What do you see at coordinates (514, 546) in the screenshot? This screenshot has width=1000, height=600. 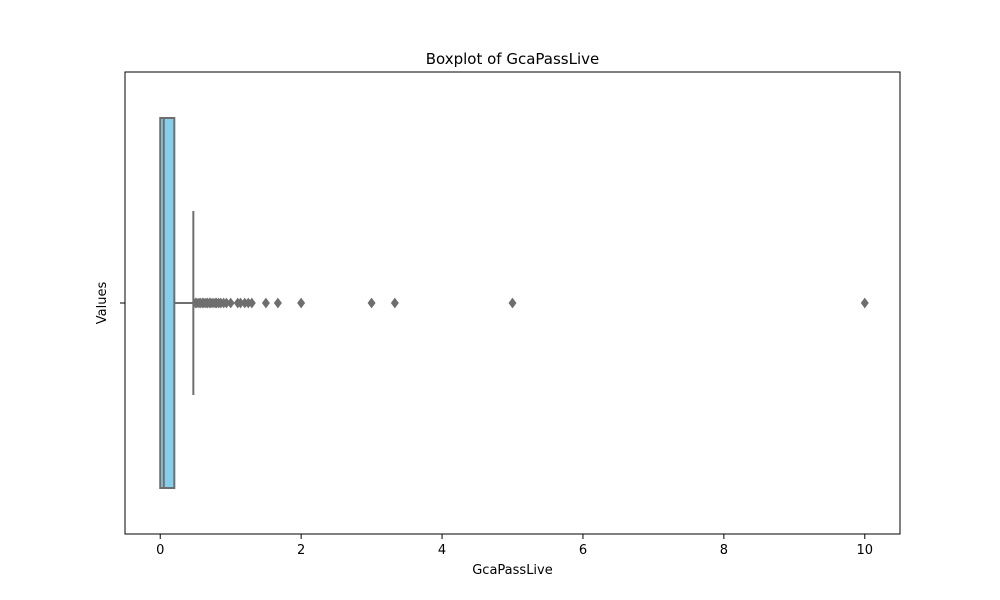 I see `x-axis: 0 2 4 6 8 10` at bounding box center [514, 546].